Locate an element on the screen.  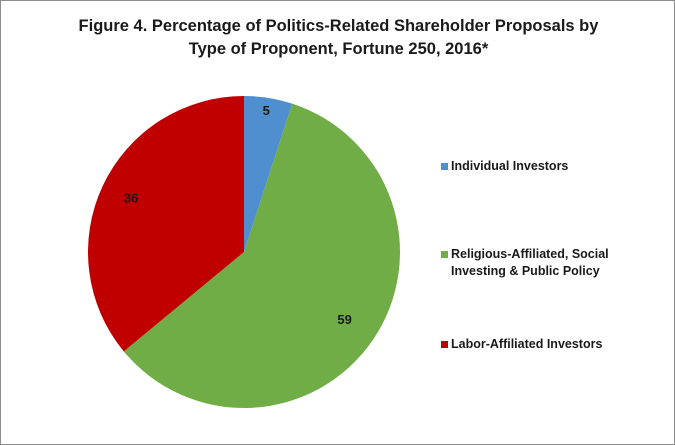
legend-swatch-religious-affiliated is located at coordinates (444, 254).